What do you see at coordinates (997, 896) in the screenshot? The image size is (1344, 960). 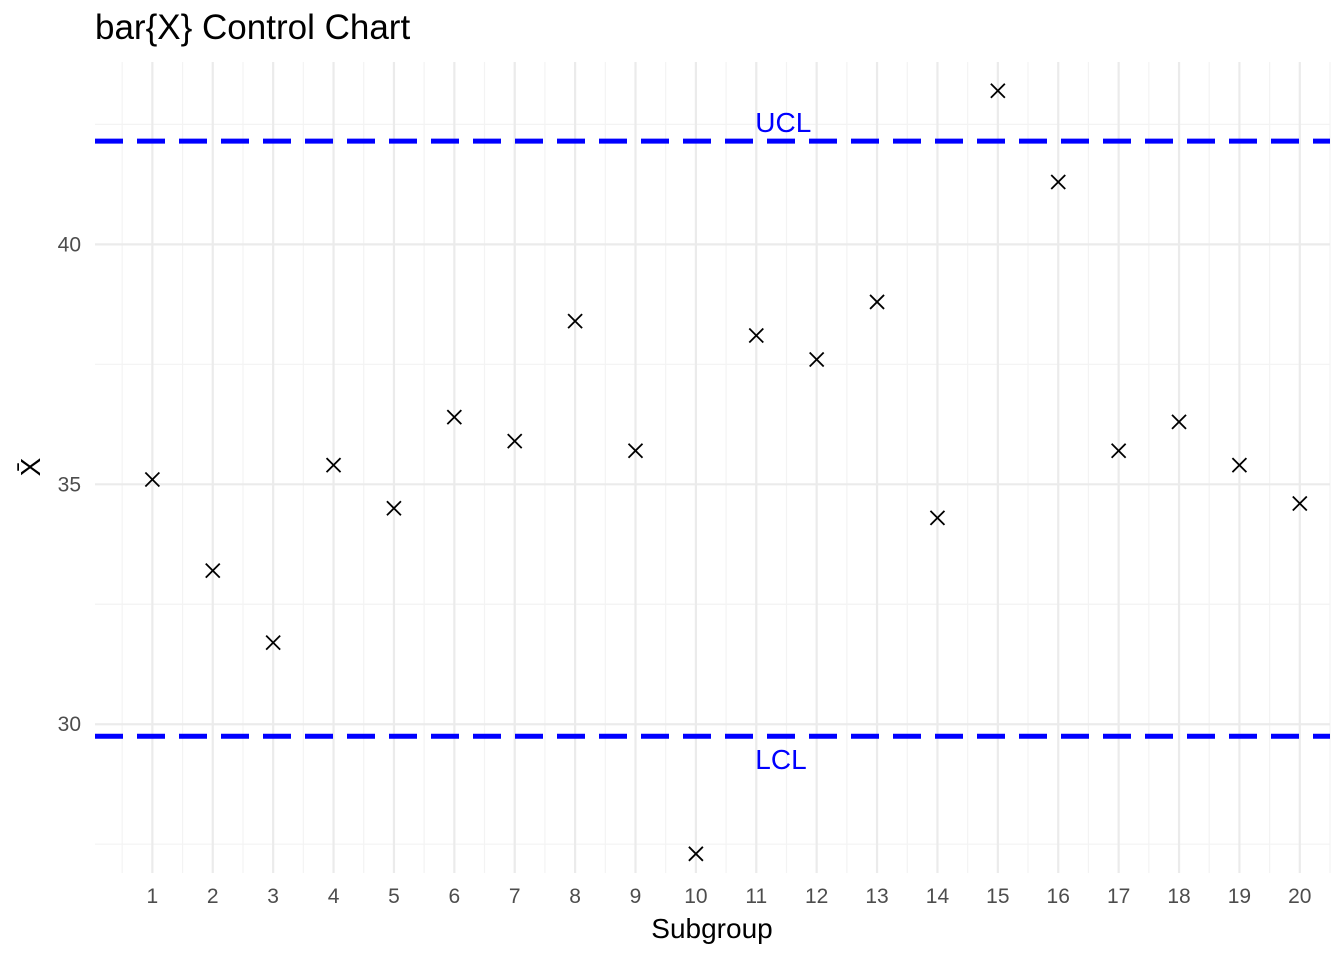 I see `x-tick-label: 15` at bounding box center [997, 896].